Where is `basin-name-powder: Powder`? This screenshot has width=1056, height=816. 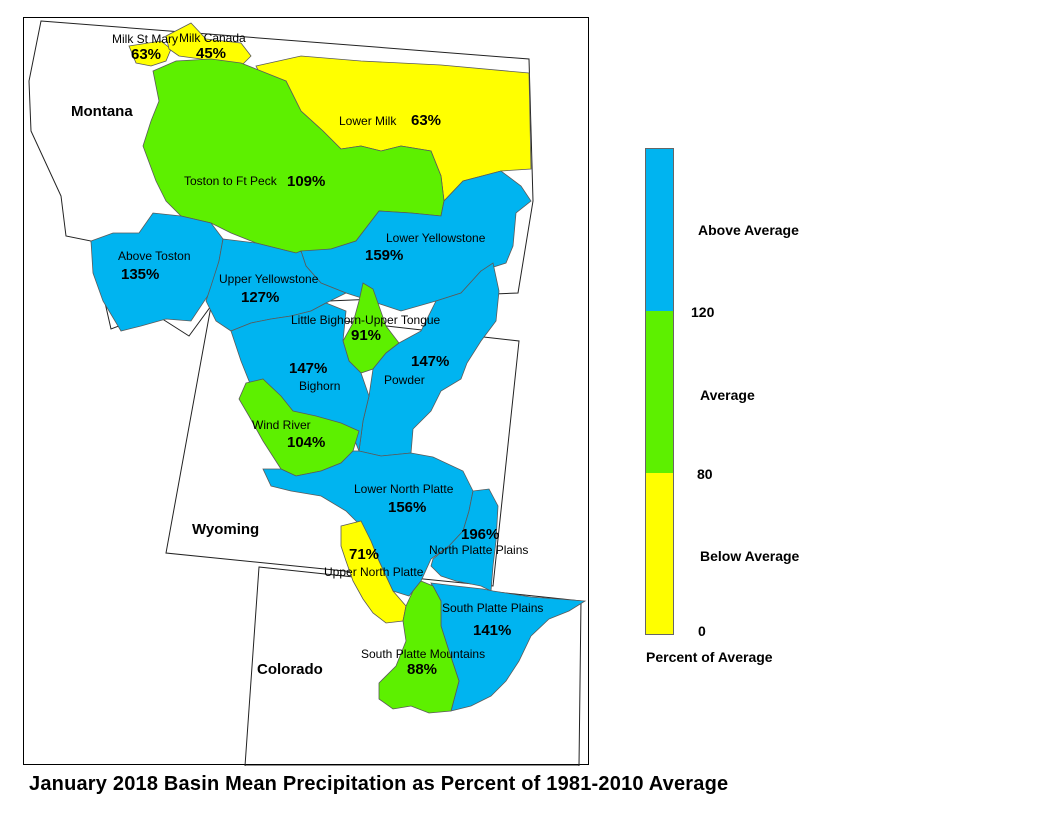 basin-name-powder: Powder is located at coordinates (404, 380).